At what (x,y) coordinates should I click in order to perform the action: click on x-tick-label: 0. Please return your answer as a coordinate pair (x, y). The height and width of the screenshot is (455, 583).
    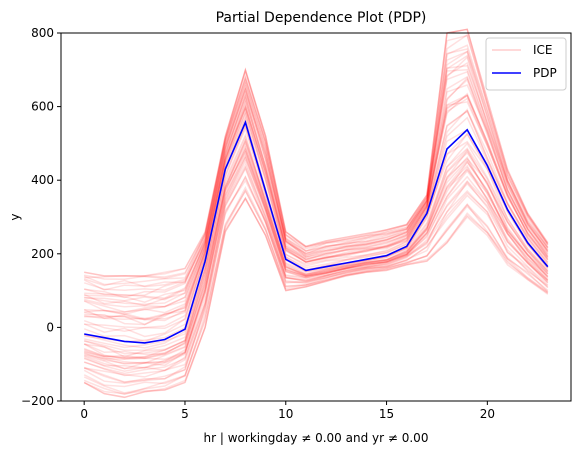
    Looking at the image, I should click on (84, 414).